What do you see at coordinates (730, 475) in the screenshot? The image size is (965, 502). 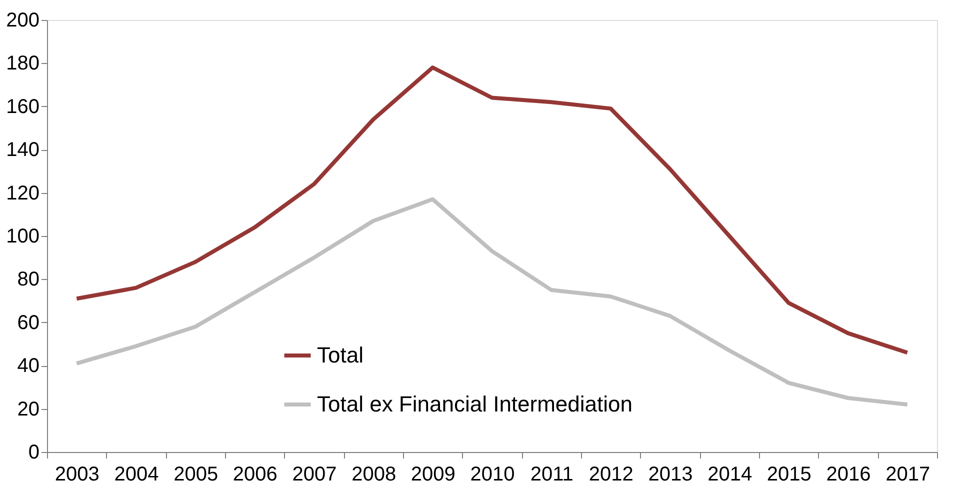 I see `x-tick-label: 2014` at bounding box center [730, 475].